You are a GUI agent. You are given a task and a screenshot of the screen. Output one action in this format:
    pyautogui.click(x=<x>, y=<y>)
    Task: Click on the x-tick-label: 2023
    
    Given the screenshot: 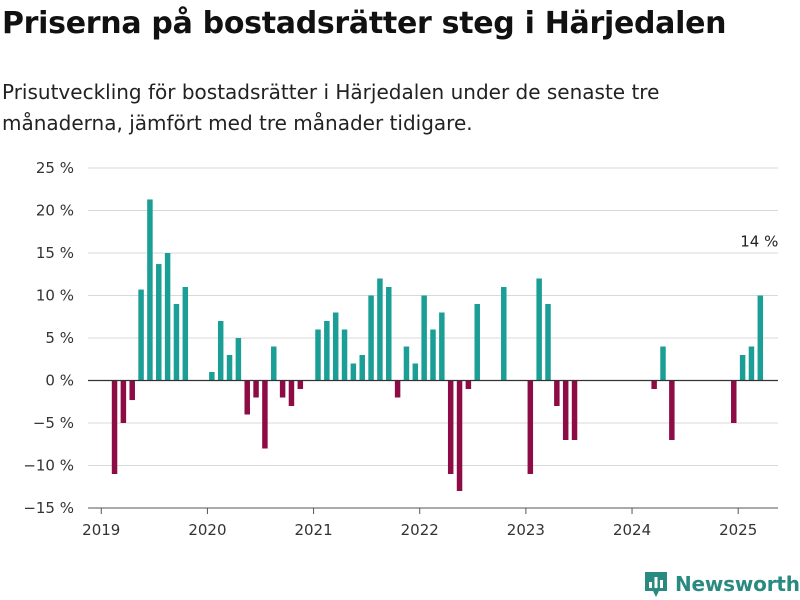 What is the action you would take?
    pyautogui.click(x=526, y=530)
    